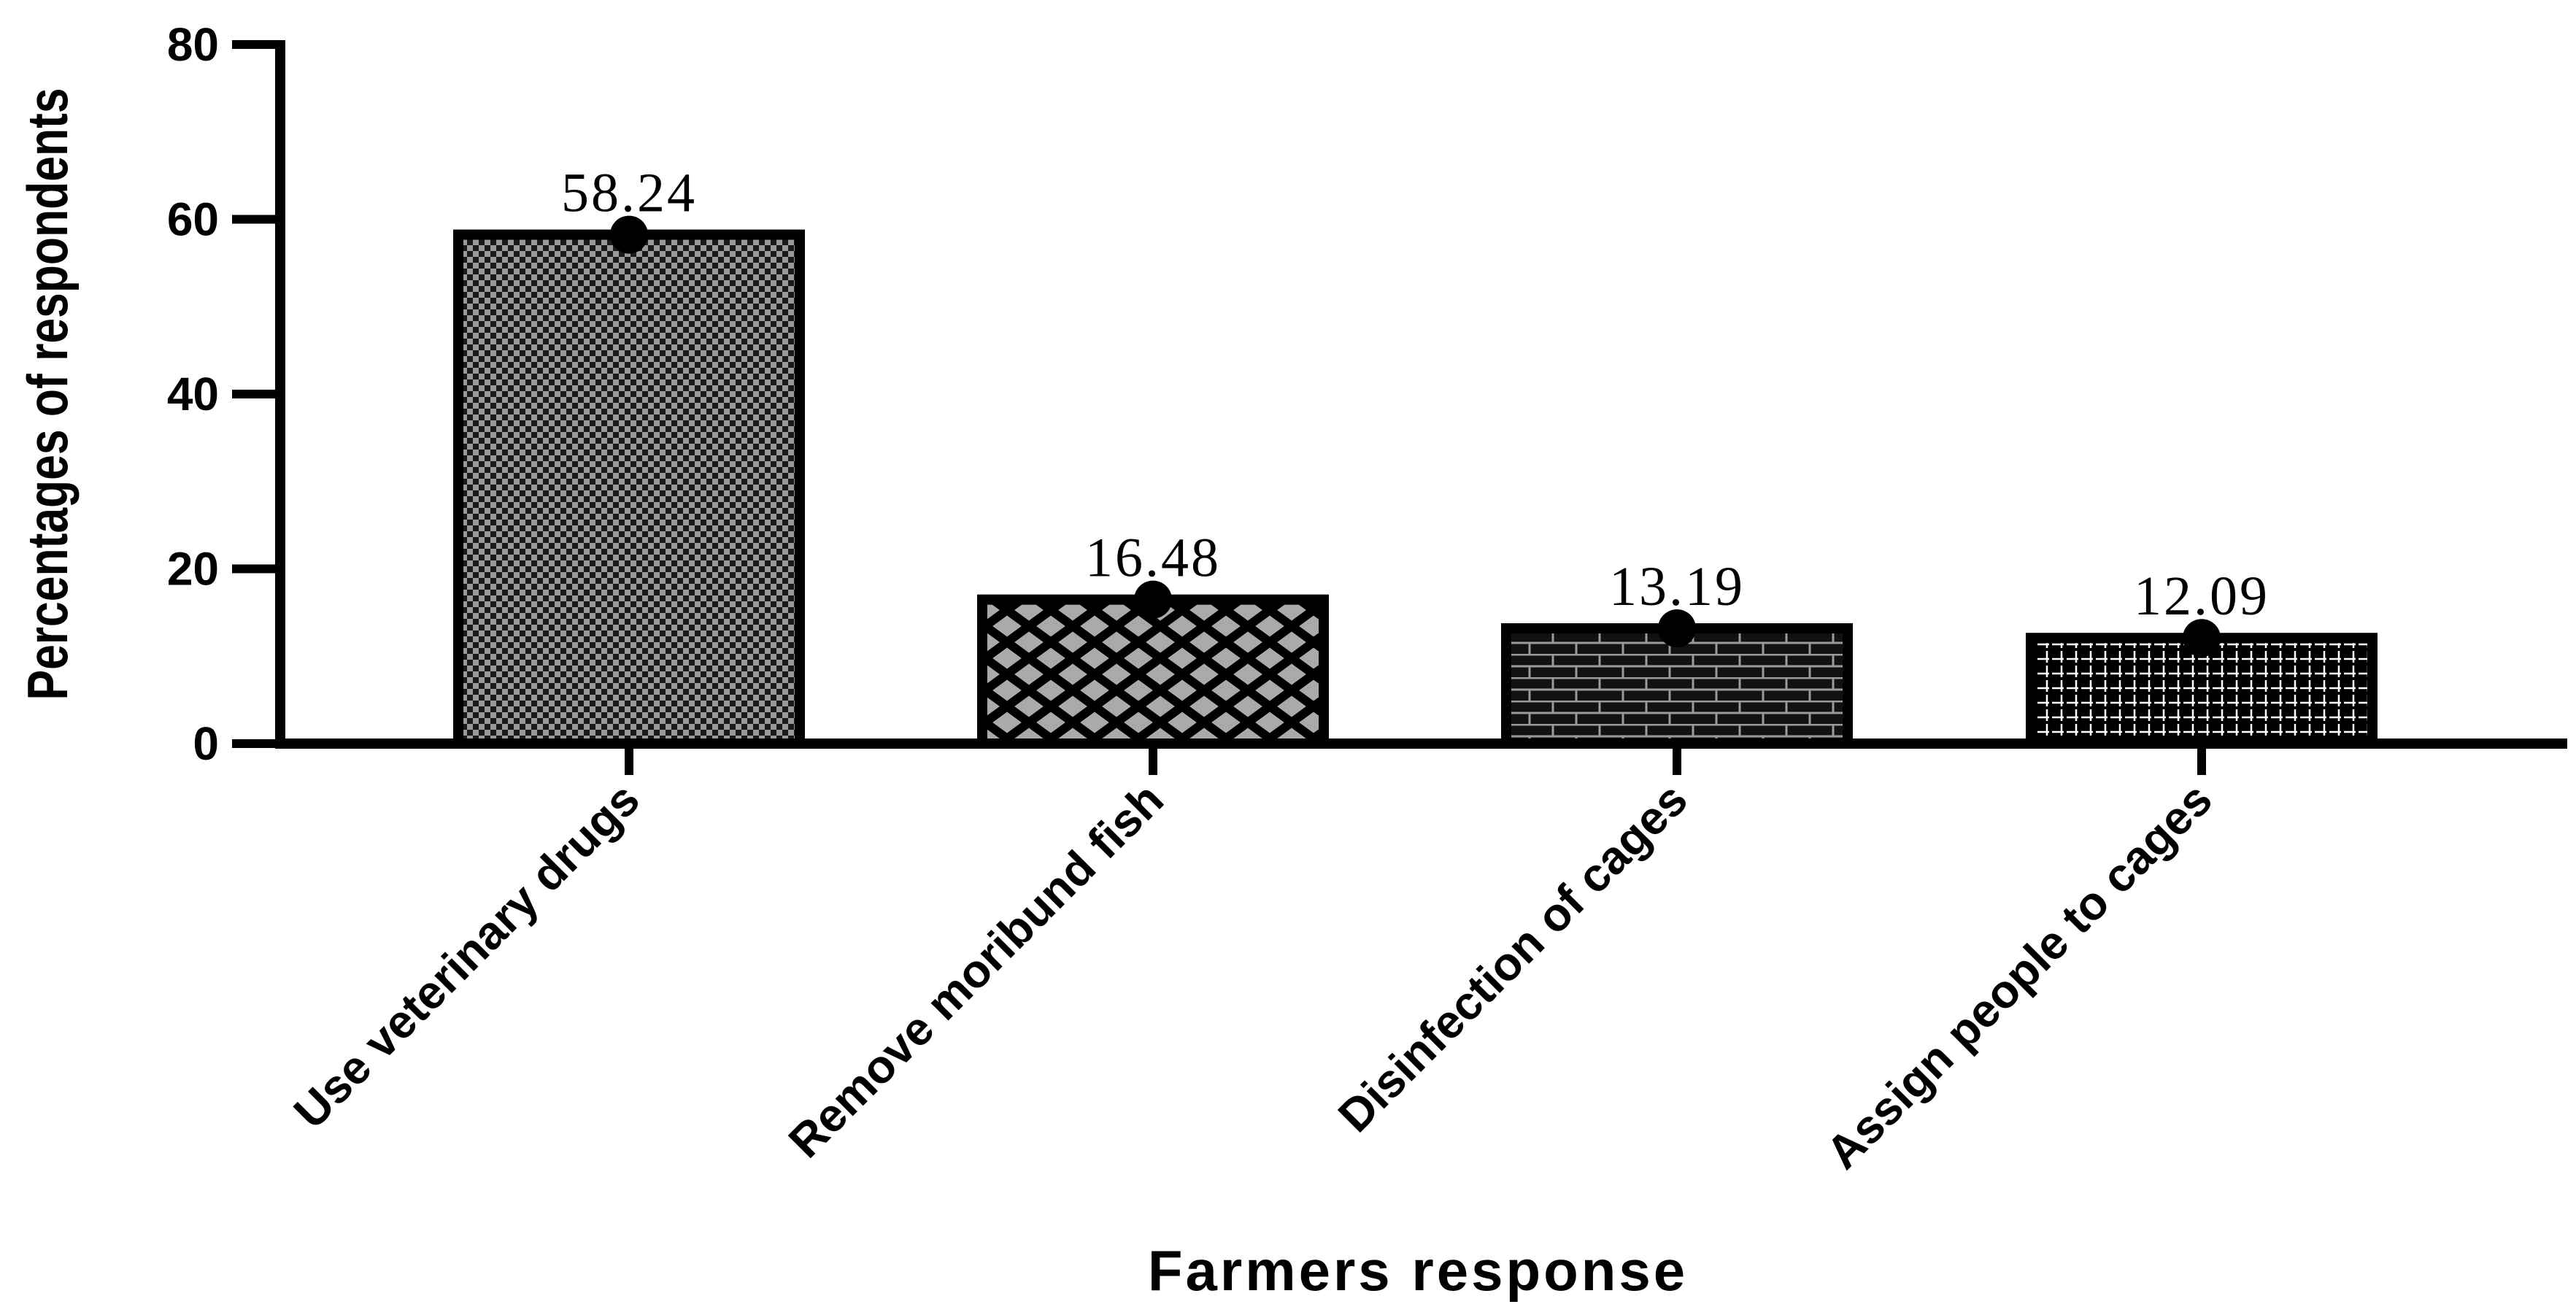 This screenshot has height=1315, width=2576. What do you see at coordinates (1153, 558) in the screenshot?
I see `data-label: 16.48` at bounding box center [1153, 558].